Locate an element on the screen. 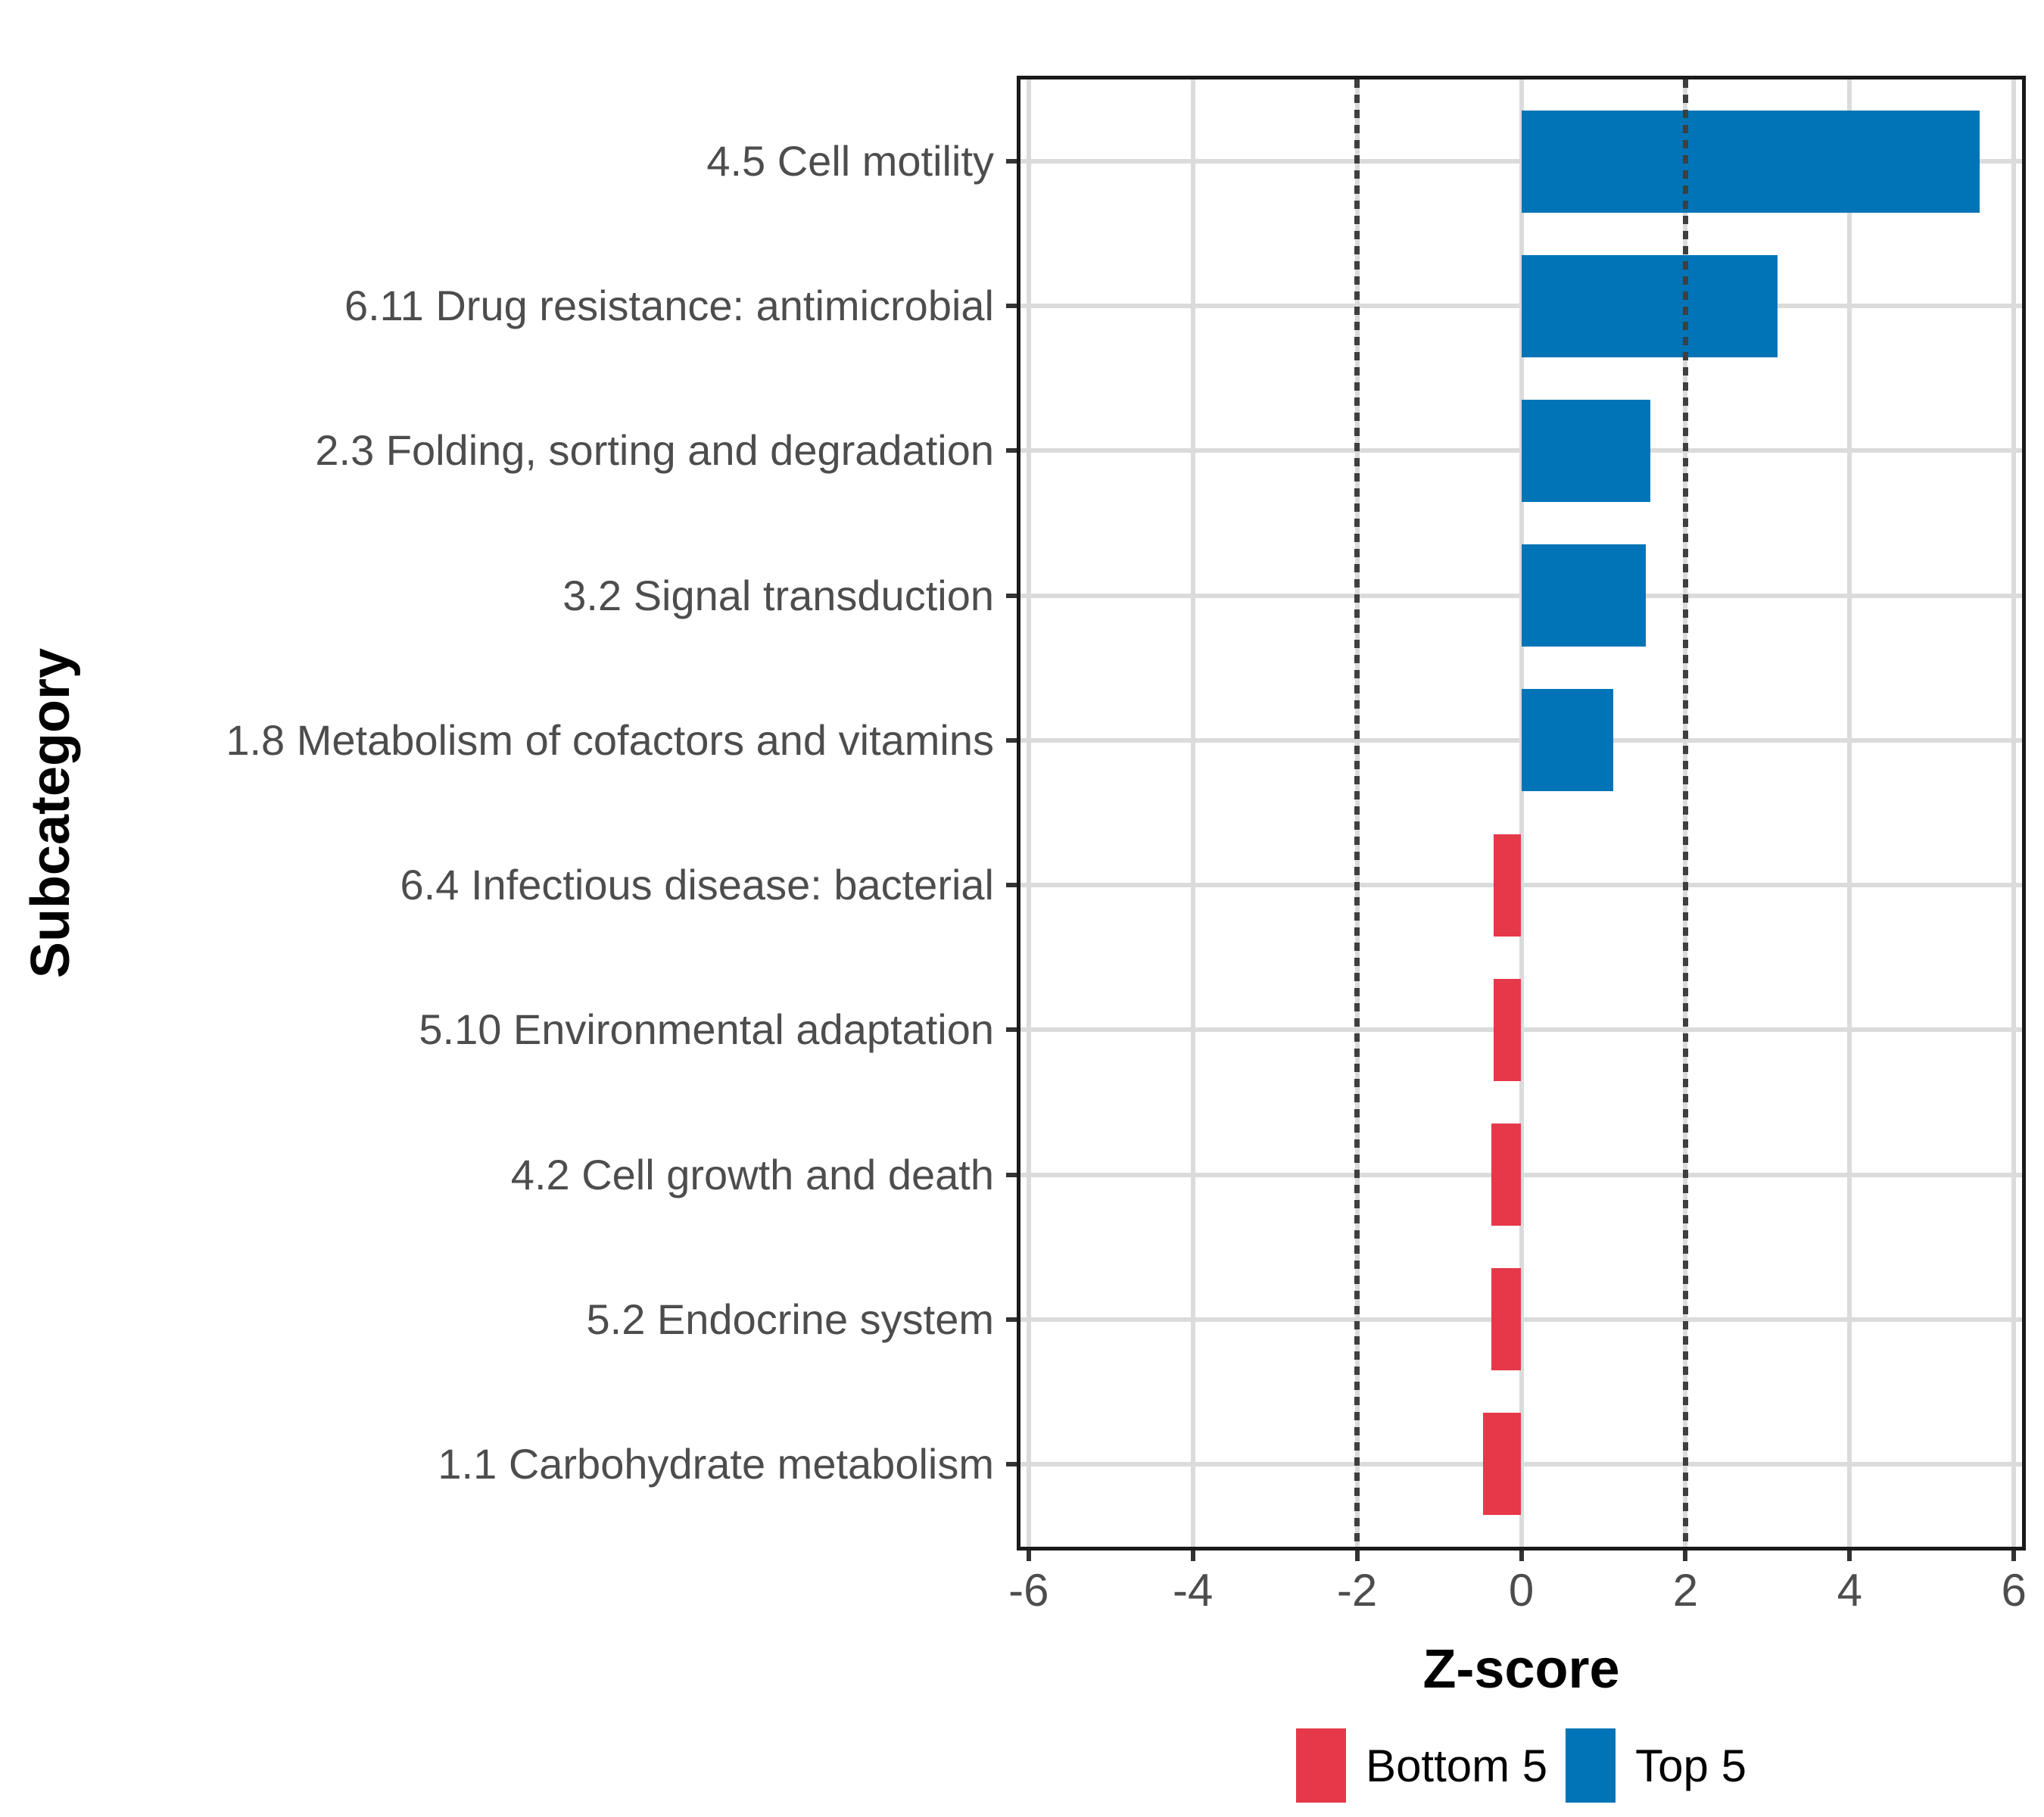 The width and height of the screenshot is (2044, 1817). legend: Bottom 5 Top 5 is located at coordinates (1521, 1765).